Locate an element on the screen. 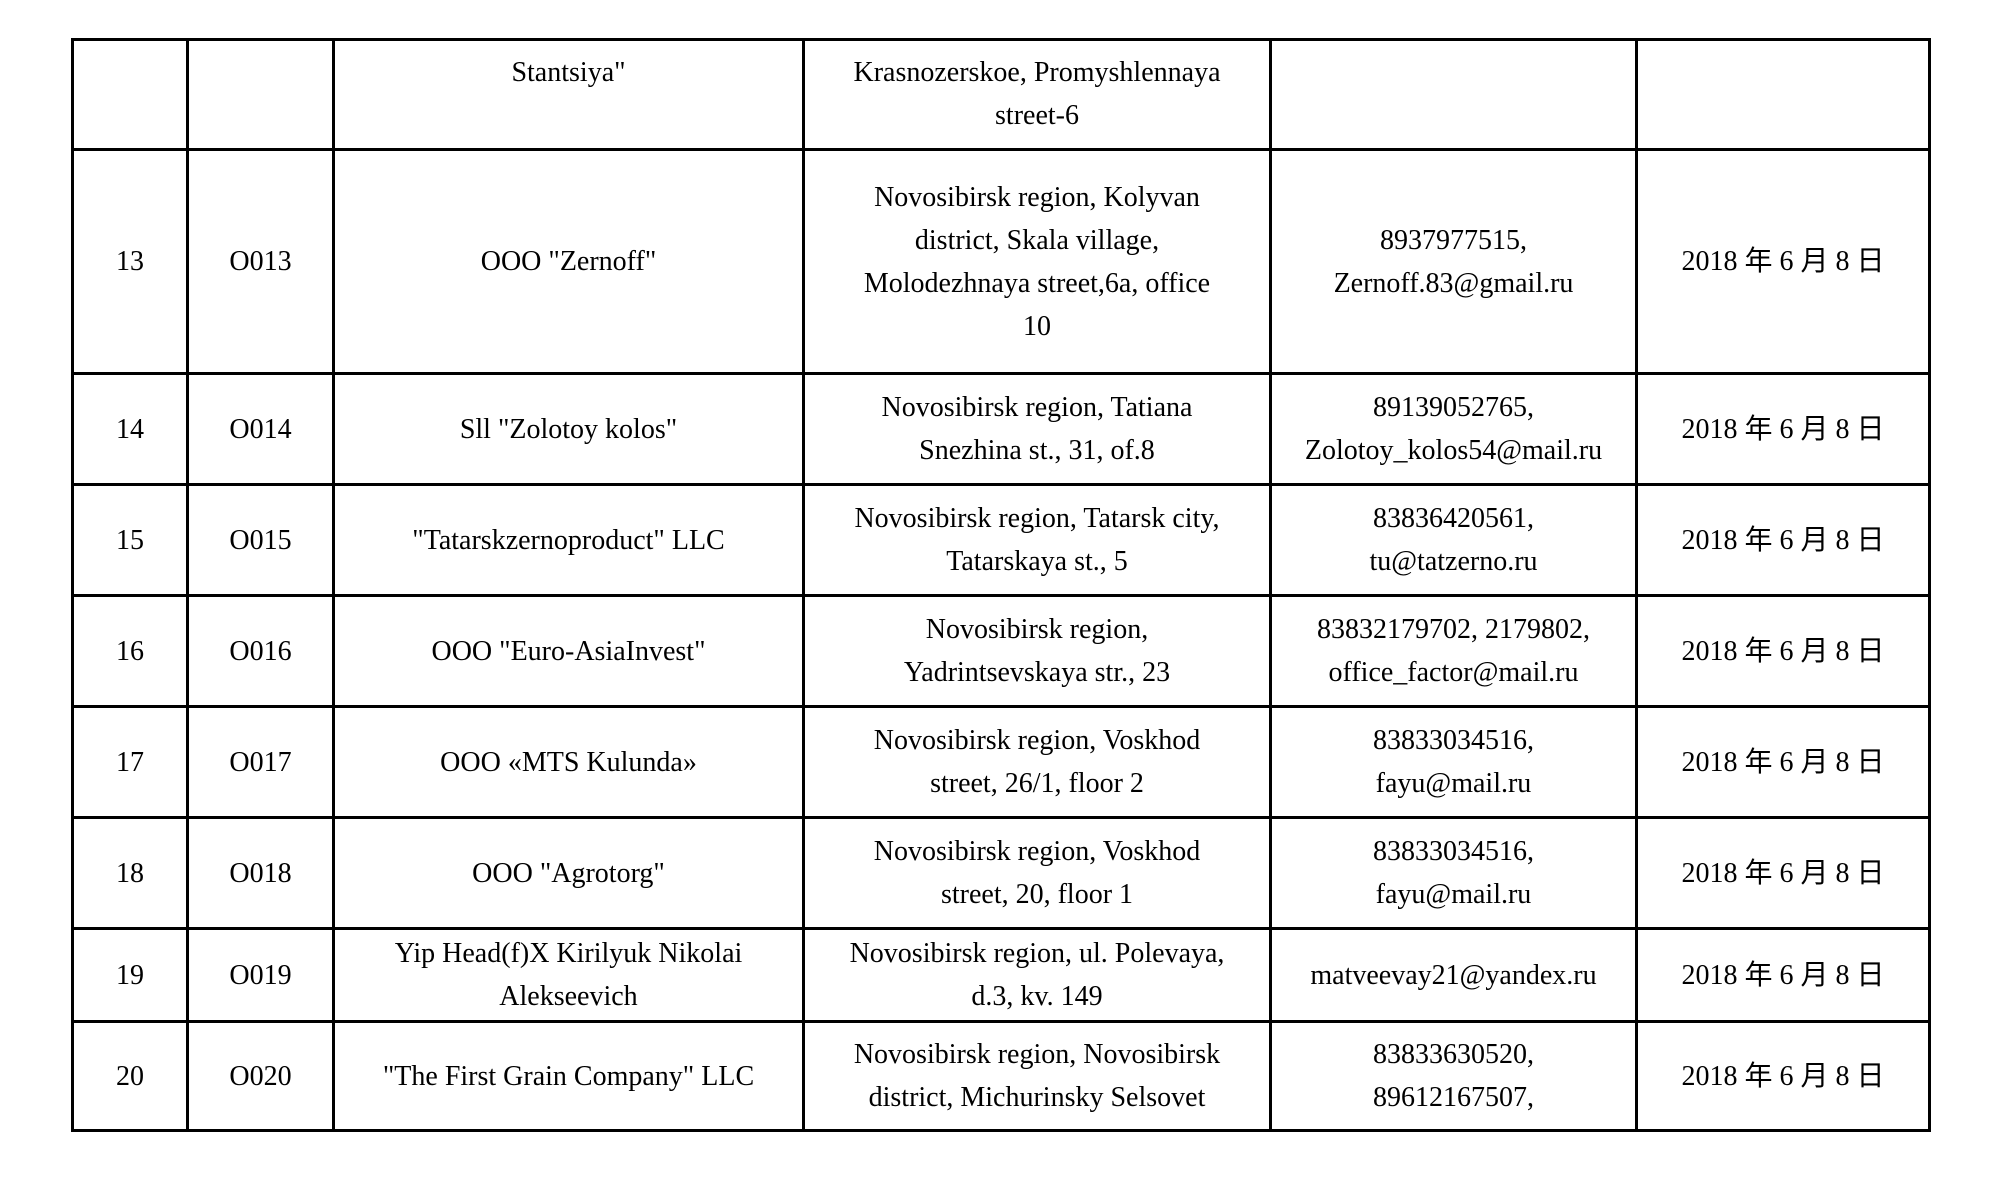  contact-cell: 83833630520, 89612167507, is located at coordinates (1453, 1076).